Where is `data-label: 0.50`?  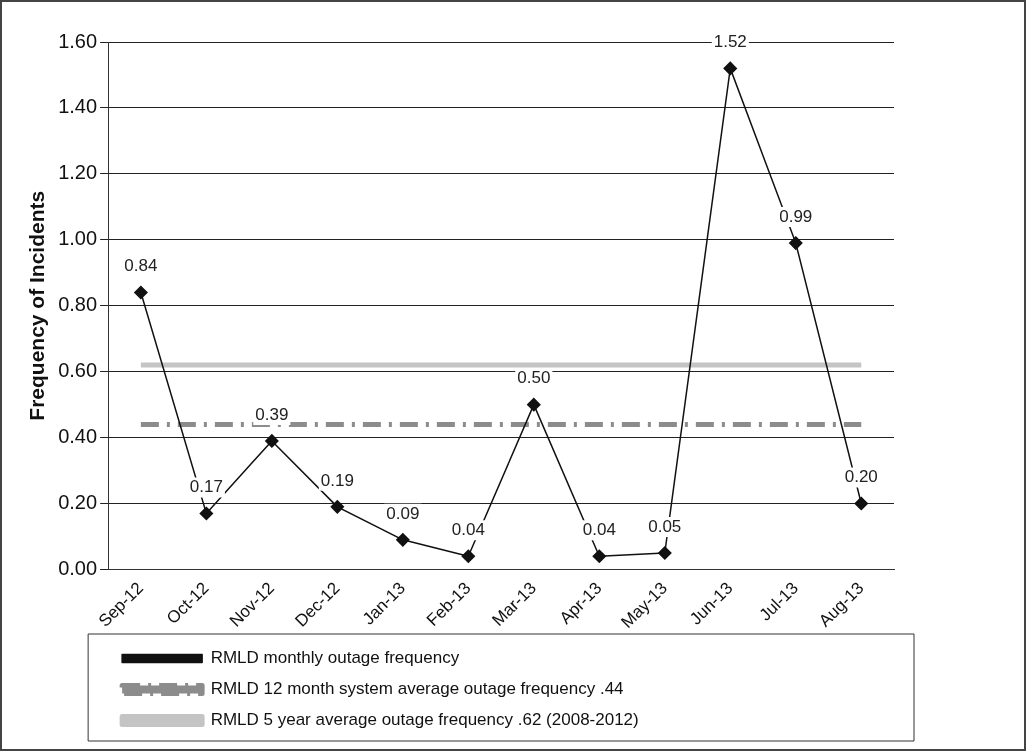
data-label: 0.50 is located at coordinates (534, 378).